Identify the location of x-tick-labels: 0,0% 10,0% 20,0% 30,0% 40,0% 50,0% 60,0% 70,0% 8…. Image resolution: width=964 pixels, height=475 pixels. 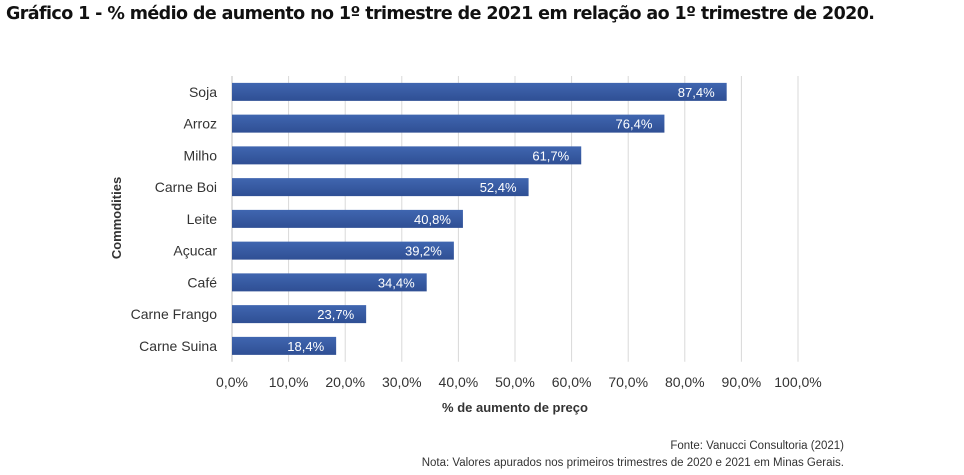
(519, 382).